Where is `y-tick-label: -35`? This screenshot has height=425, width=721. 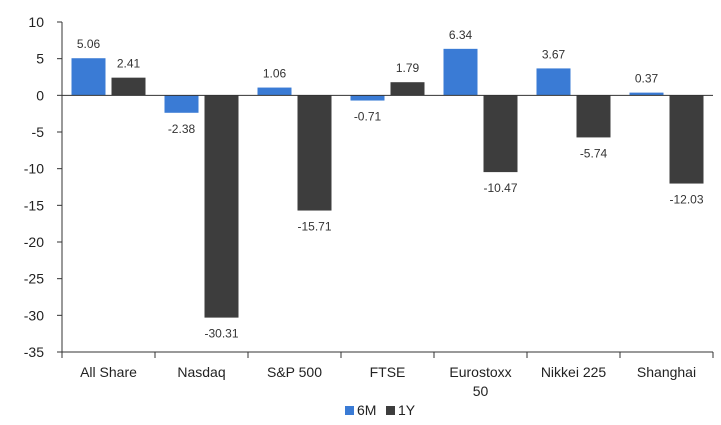
y-tick-label: -35 is located at coordinates (34, 352).